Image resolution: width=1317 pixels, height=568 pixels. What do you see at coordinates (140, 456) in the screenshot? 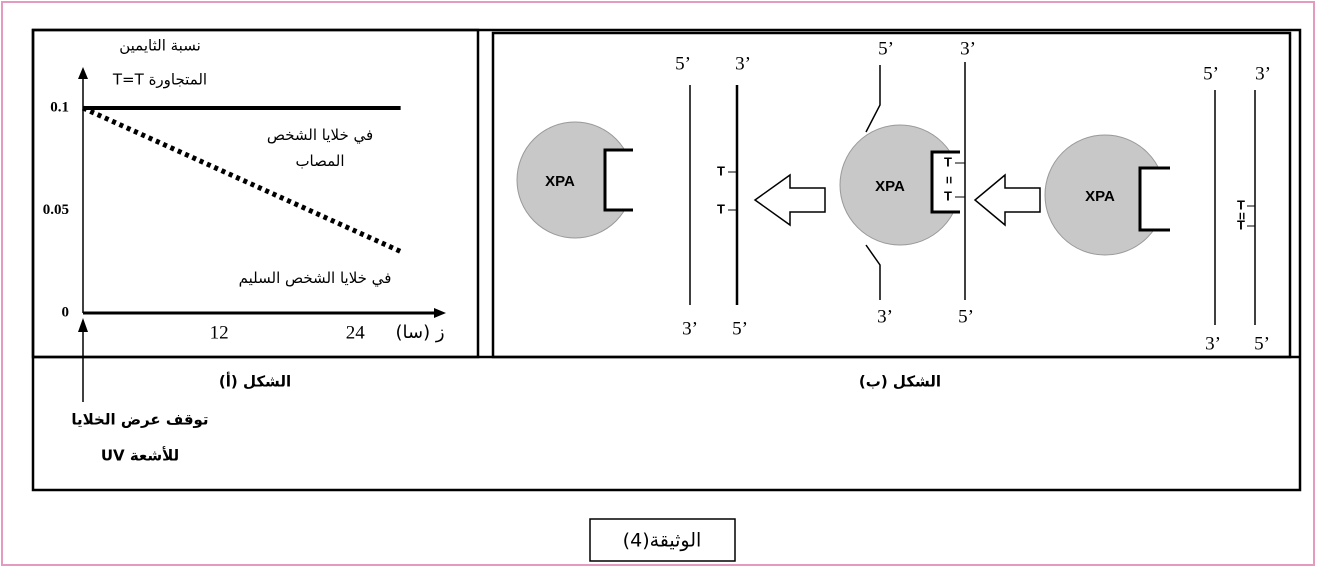
I see `annotation: للأشعة UV` at bounding box center [140, 456].